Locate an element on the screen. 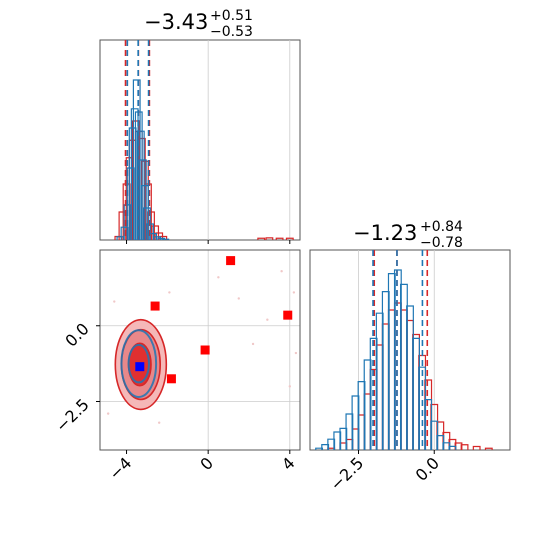 This screenshot has width=550, height=550. scatter-xtick-label: 4 is located at coordinates (288, 463).